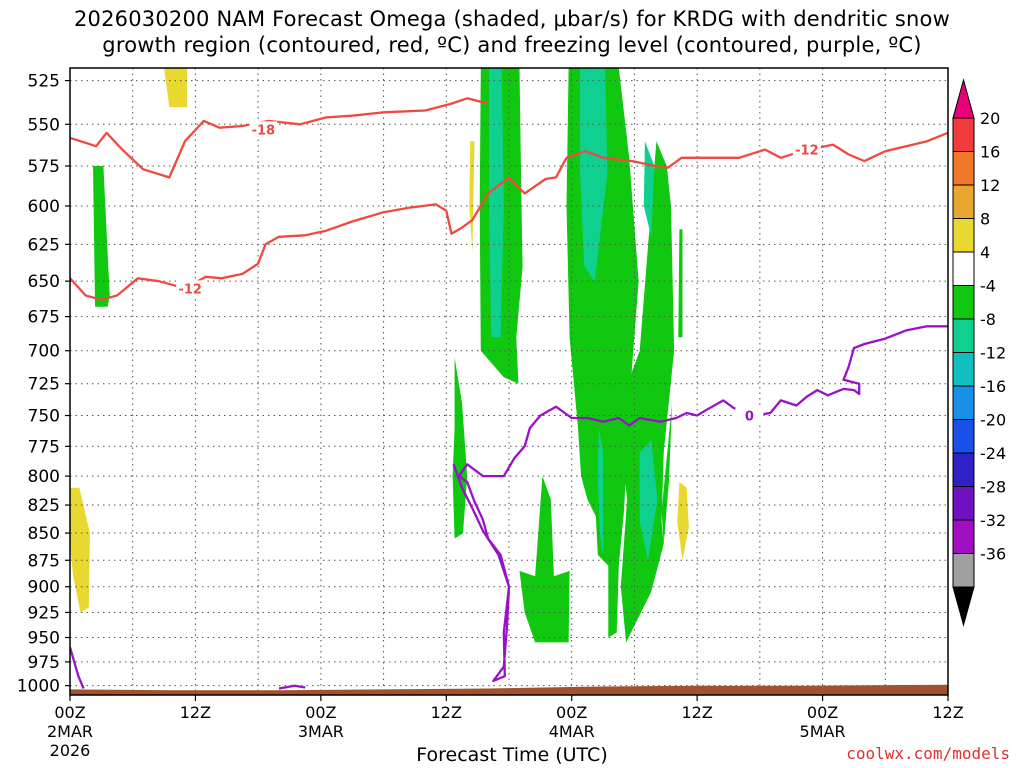 The width and height of the screenshot is (1024, 768). Describe the element at coordinates (993, 386) in the screenshot. I see `colorbar-label: -16` at that location.